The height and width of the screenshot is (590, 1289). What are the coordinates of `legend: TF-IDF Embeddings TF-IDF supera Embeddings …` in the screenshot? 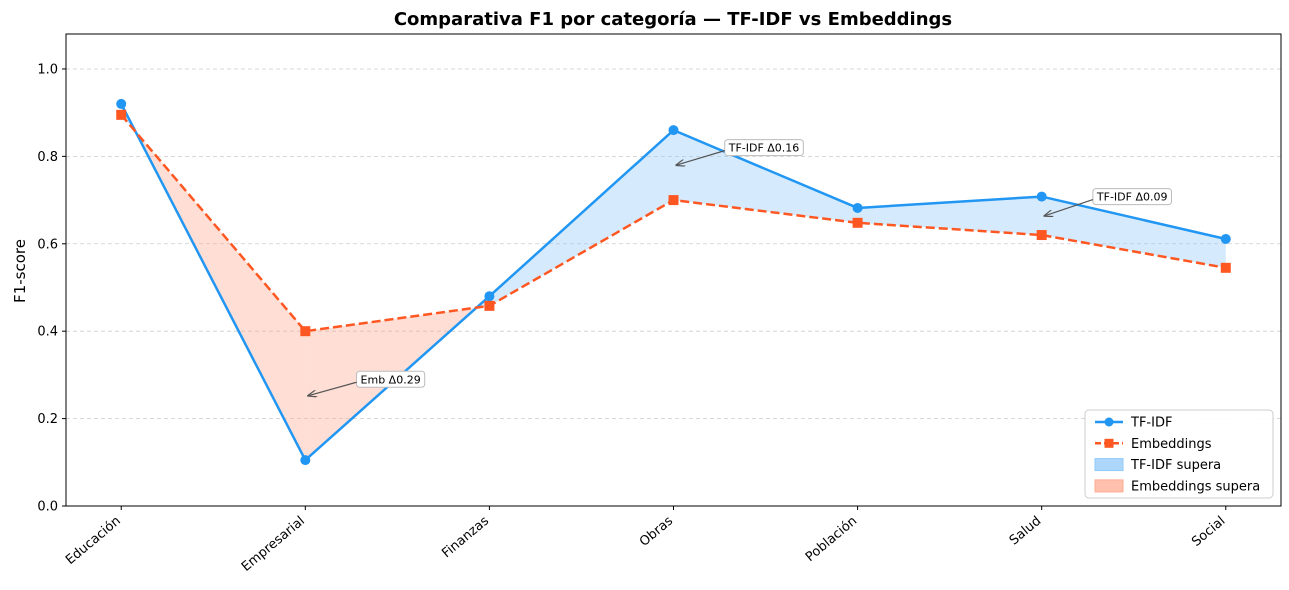 It's located at (1179, 454).